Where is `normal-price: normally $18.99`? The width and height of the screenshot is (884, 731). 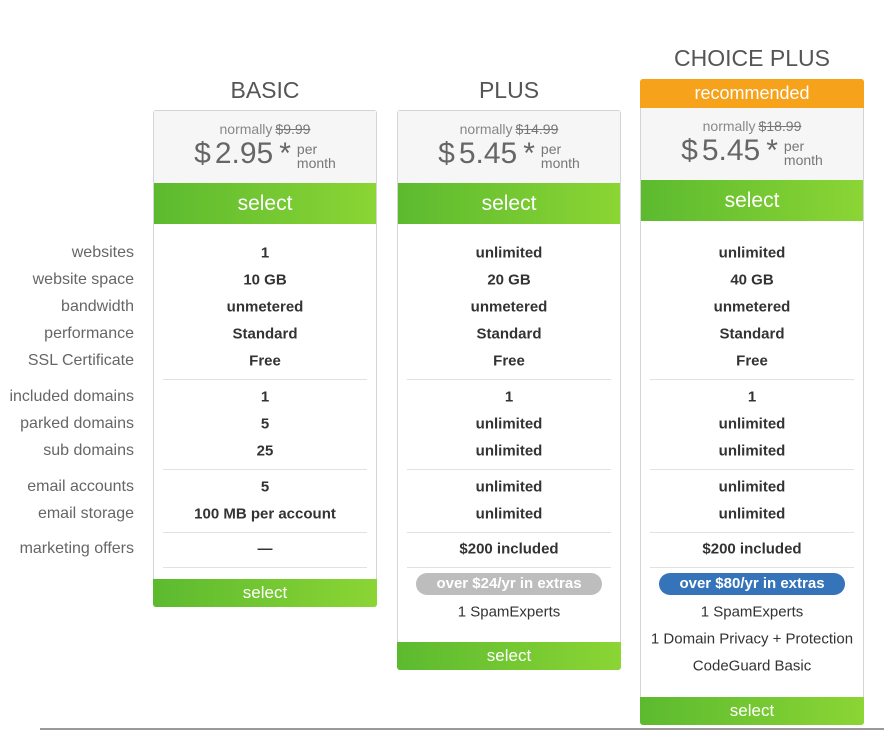 normal-price: normally $18.99 is located at coordinates (752, 121).